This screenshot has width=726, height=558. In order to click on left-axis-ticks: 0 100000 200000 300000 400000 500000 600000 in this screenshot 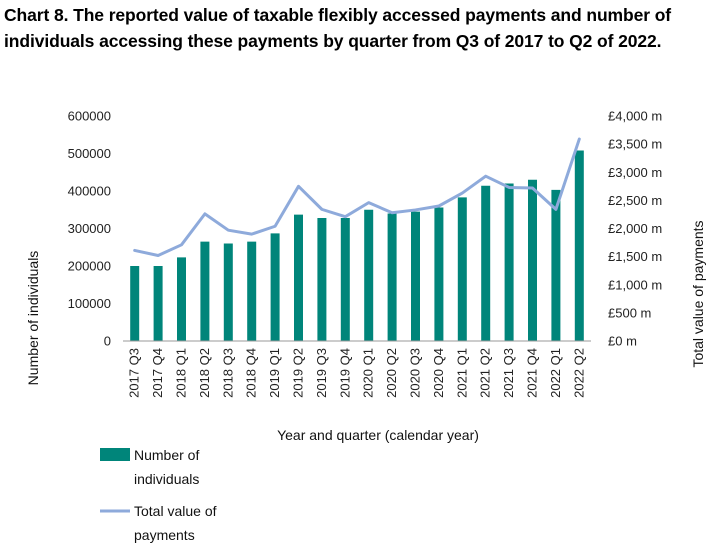, I will do `click(89, 229)`.